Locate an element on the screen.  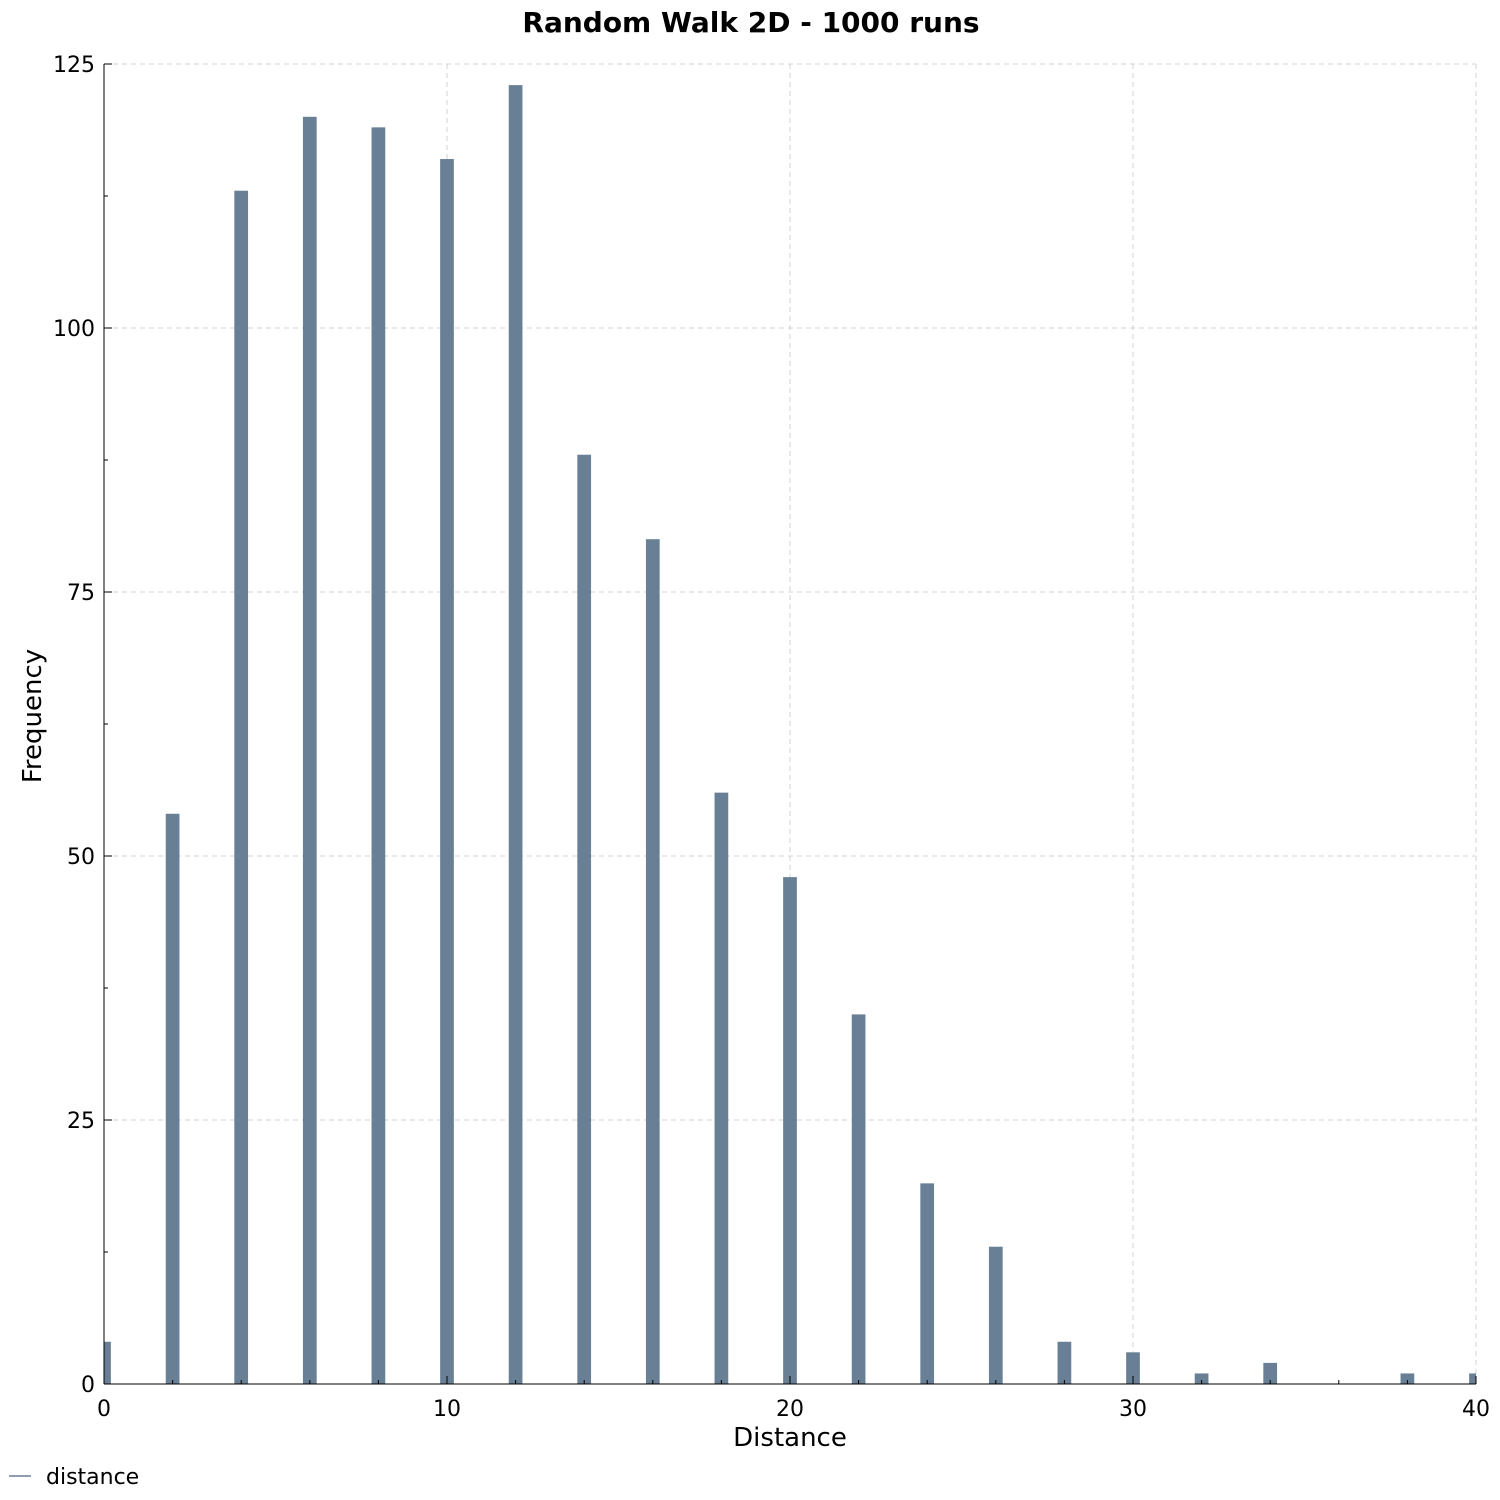
x-tick-label: 40 is located at coordinates (1476, 1409).